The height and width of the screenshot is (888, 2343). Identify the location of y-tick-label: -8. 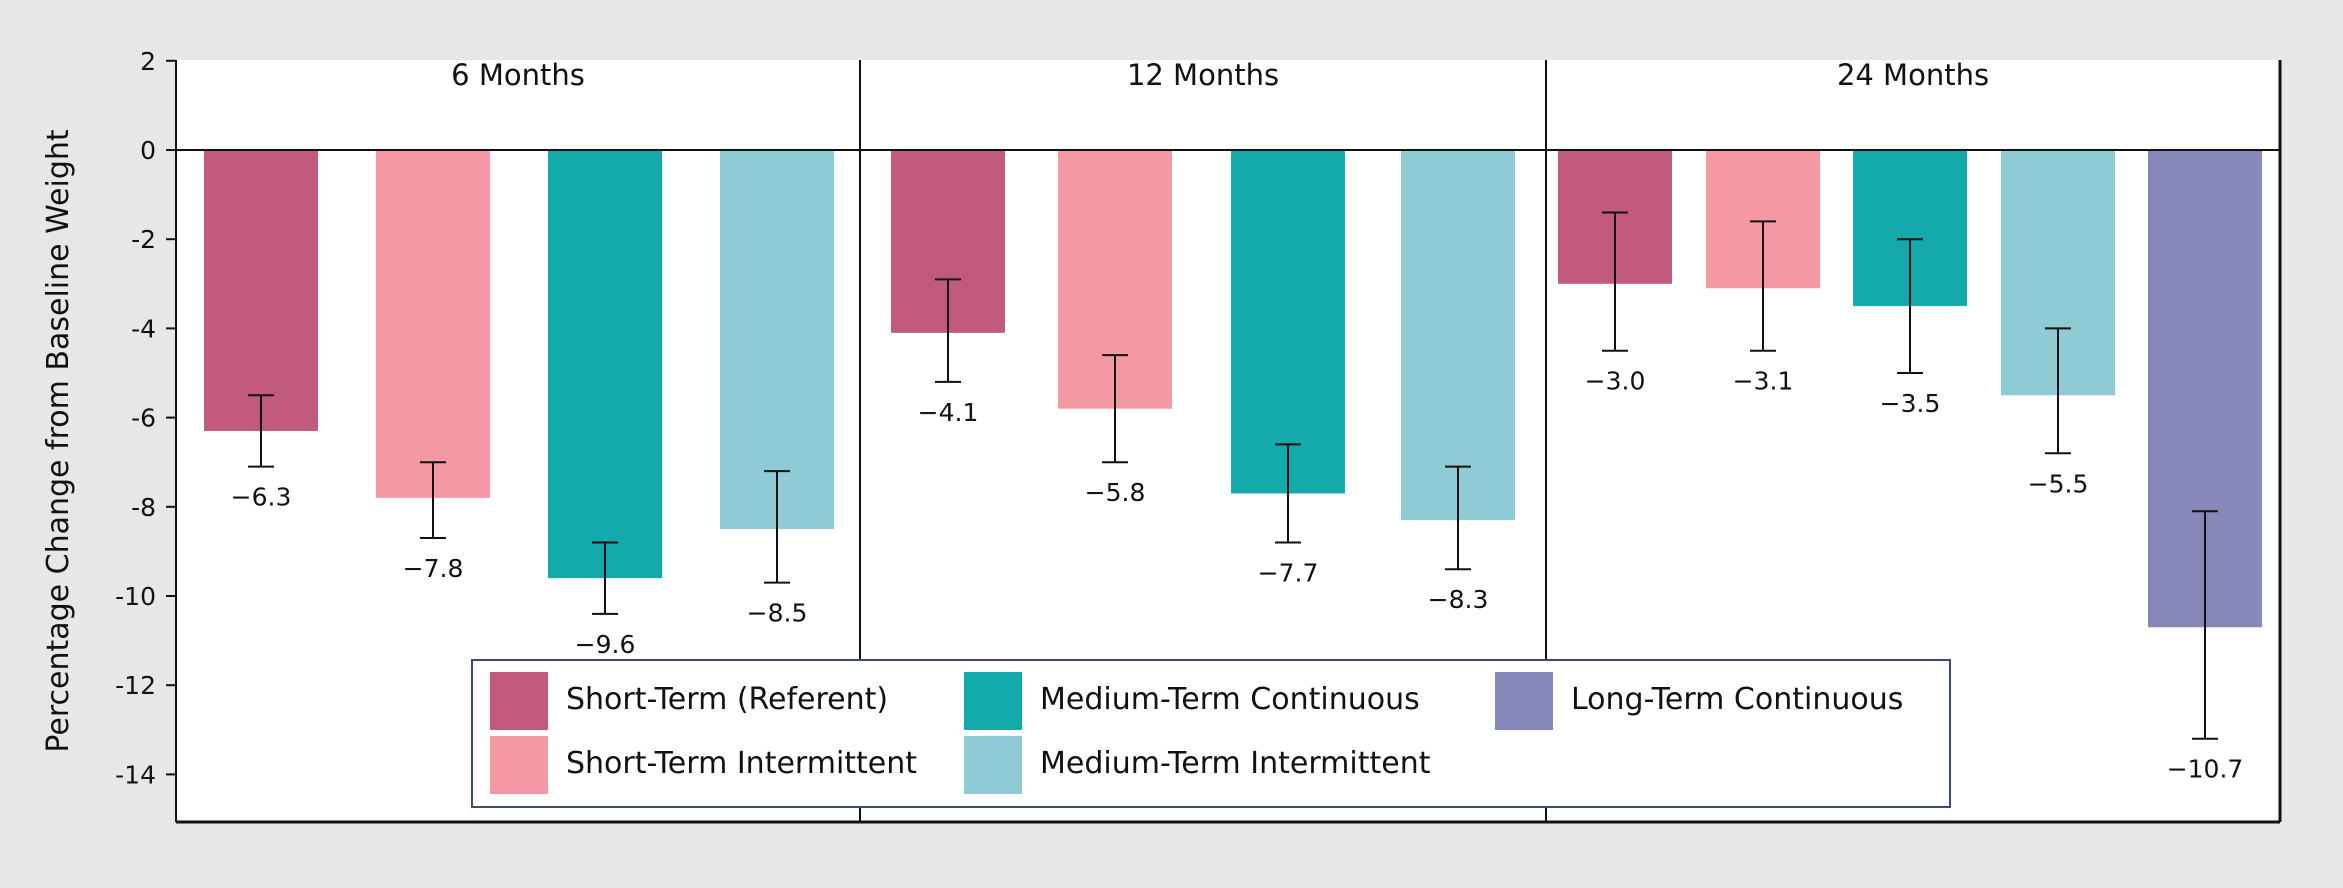
(143, 507).